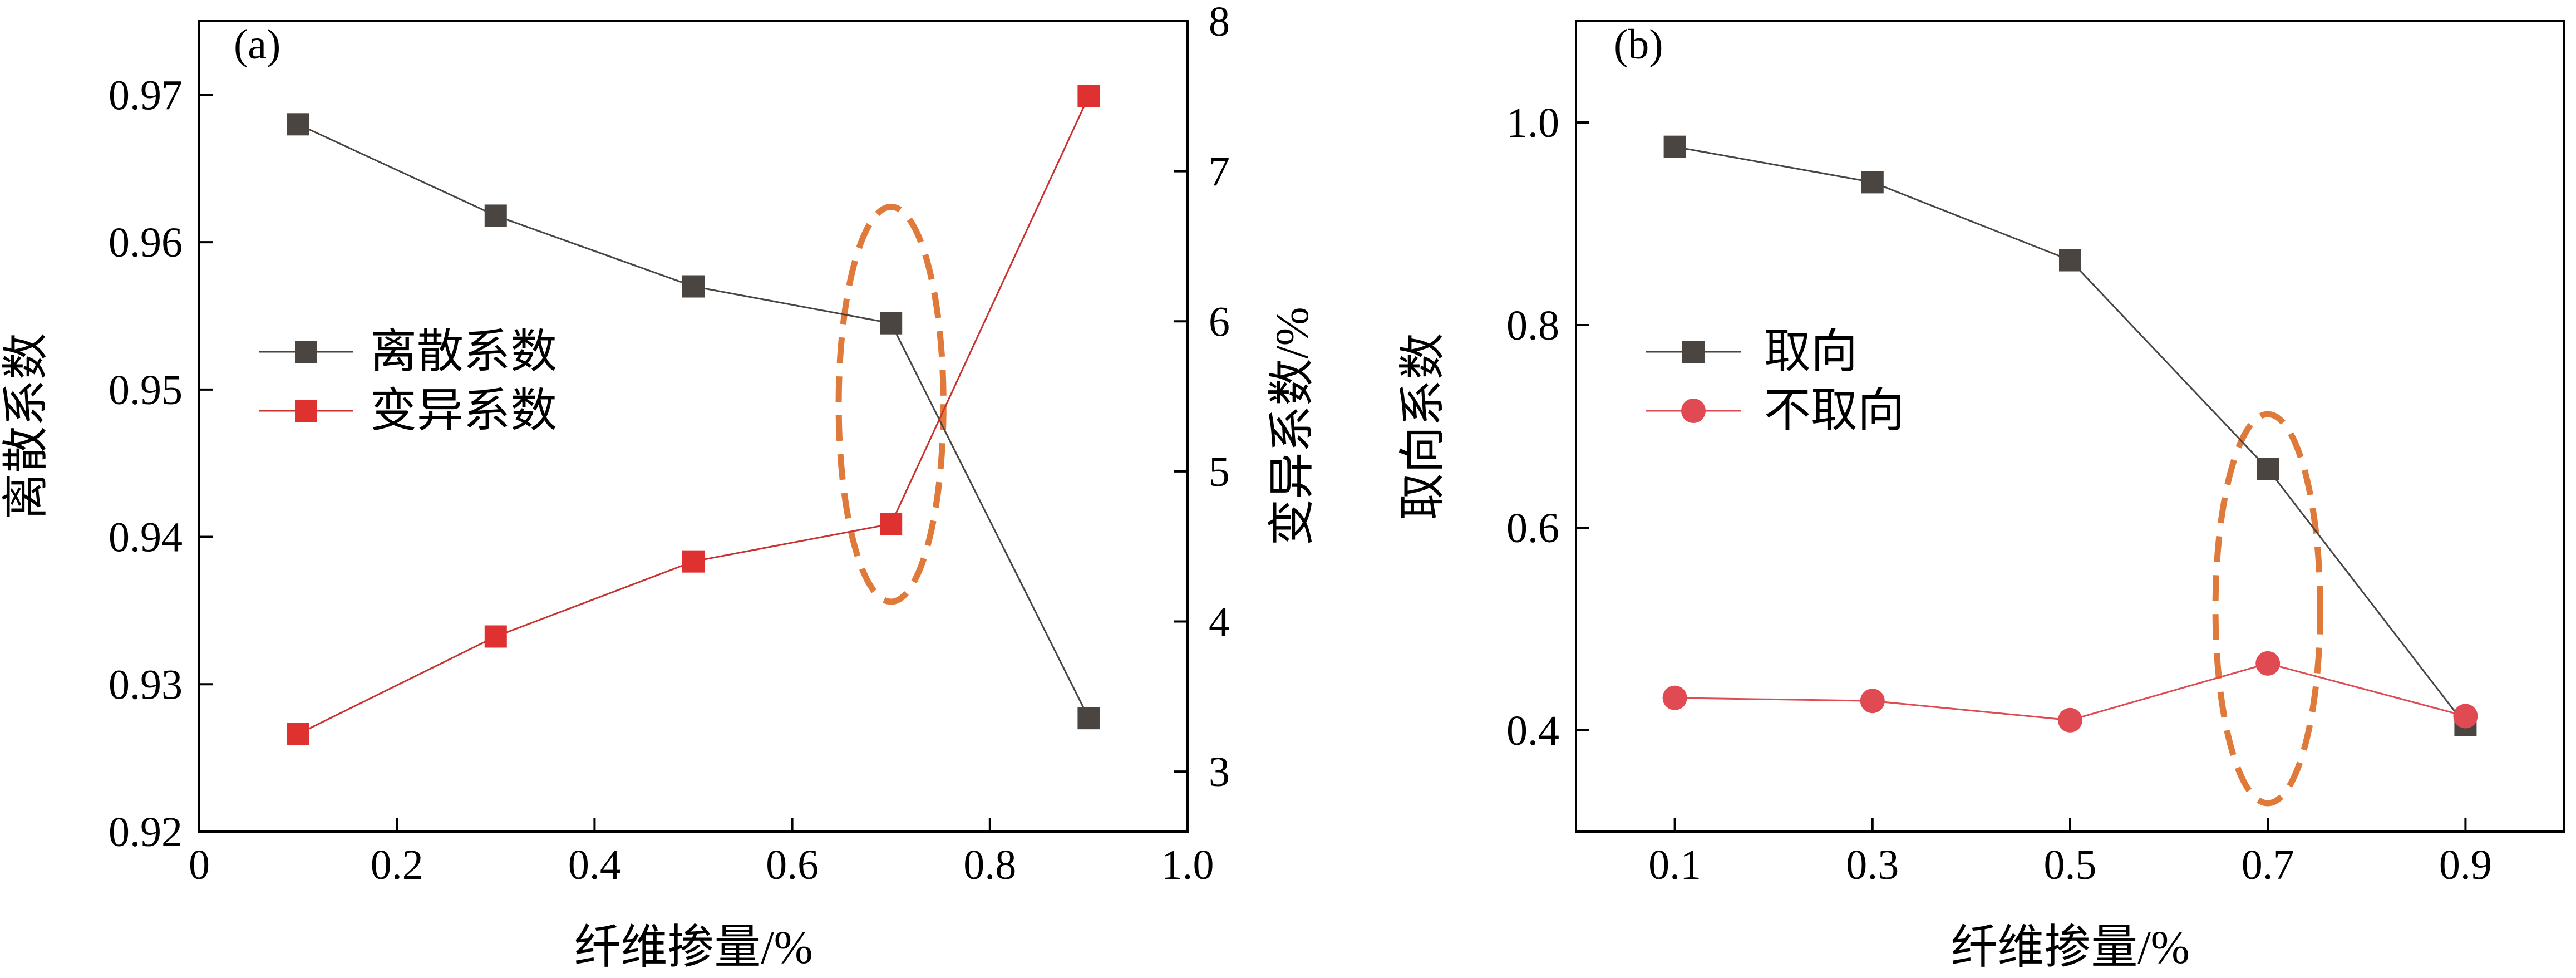  What do you see at coordinates (161, 464) in the screenshot?
I see `y-axis-ticks-a: 0.92 0.93 0.94 0.95 0.96 0.97` at bounding box center [161, 464].